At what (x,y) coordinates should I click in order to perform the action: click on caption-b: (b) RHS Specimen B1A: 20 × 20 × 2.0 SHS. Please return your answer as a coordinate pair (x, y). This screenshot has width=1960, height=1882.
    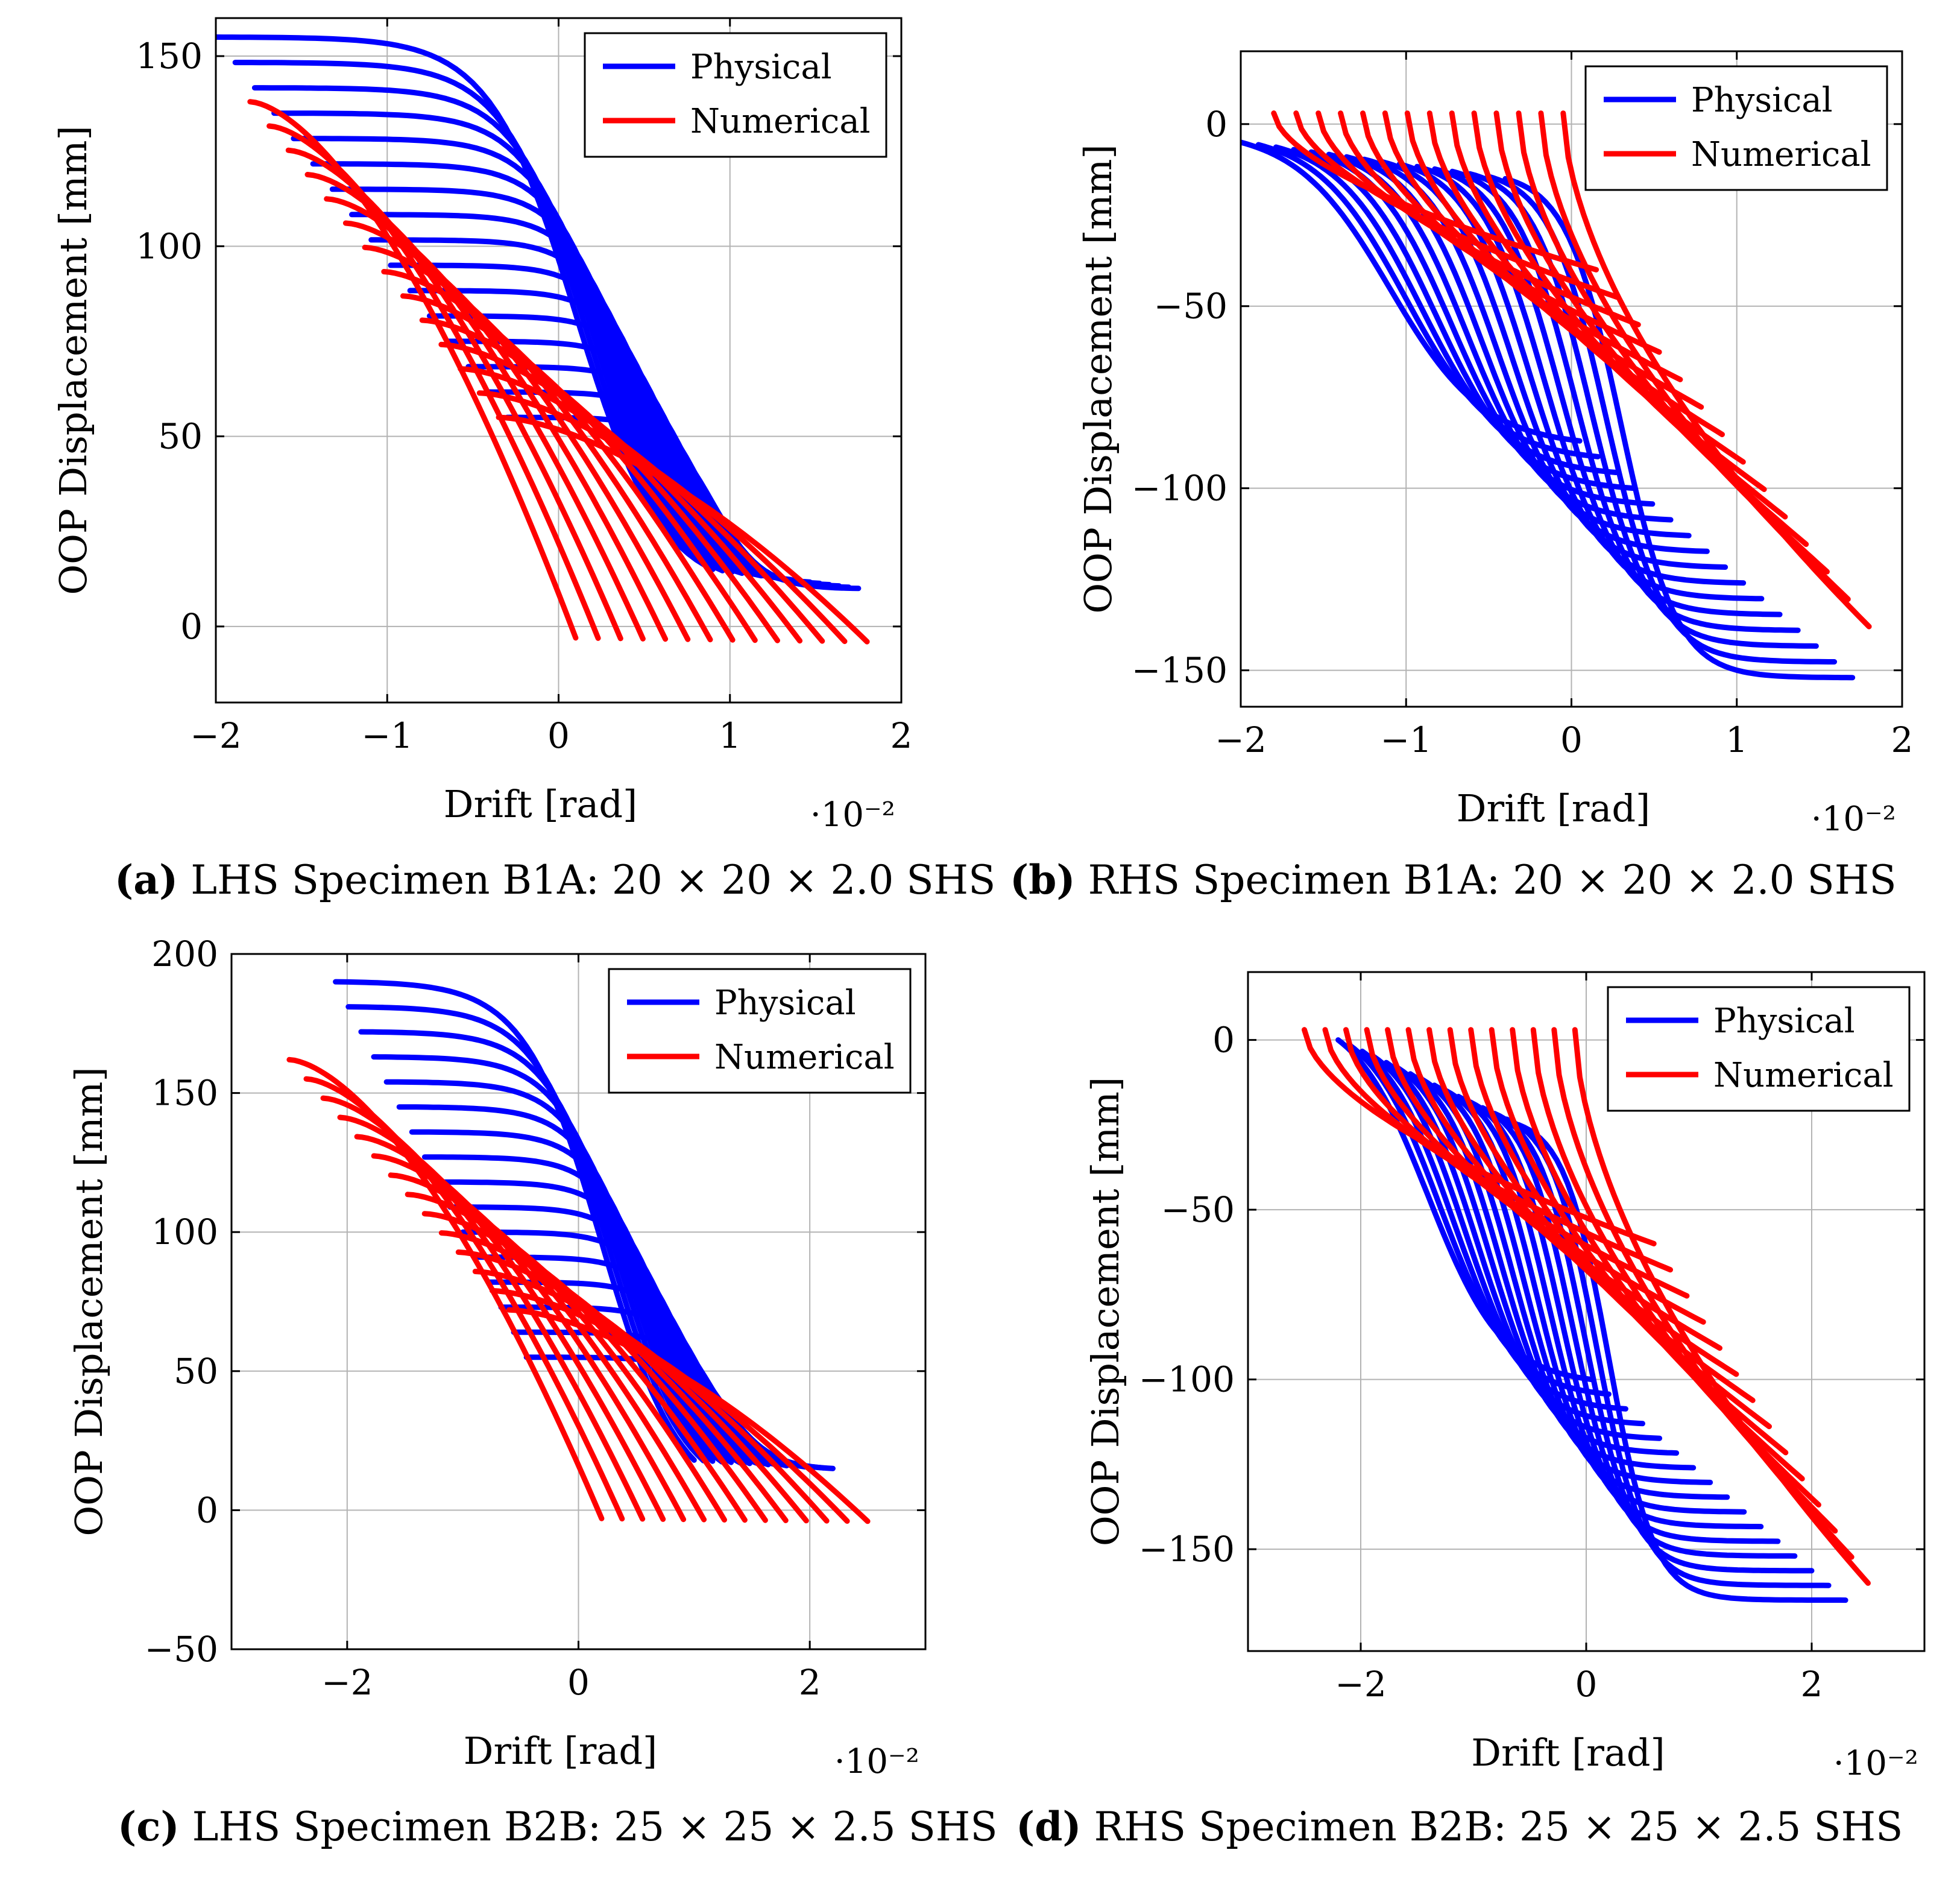
    Looking at the image, I should click on (1454, 879).